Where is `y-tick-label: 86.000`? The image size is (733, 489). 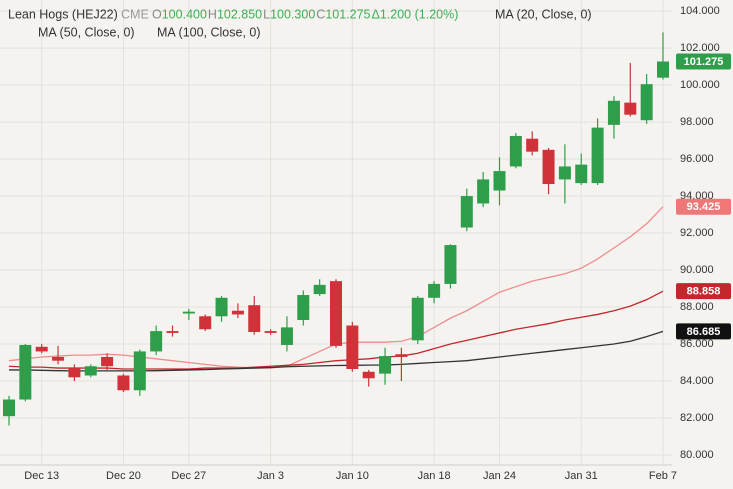 y-tick-label: 86.000 is located at coordinates (697, 344).